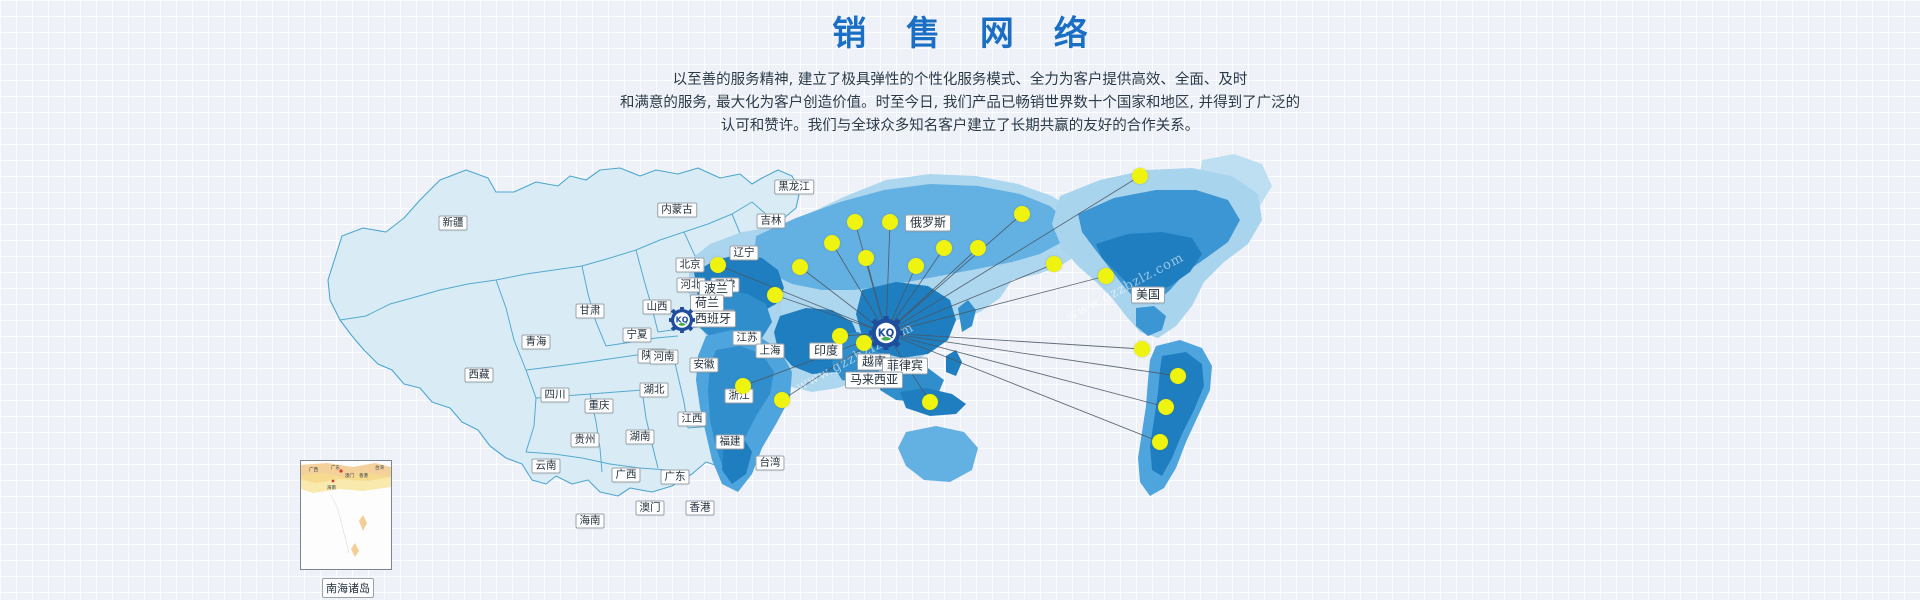  Describe the element at coordinates (626, 475) in the screenshot. I see `province-label: 广西` at that location.